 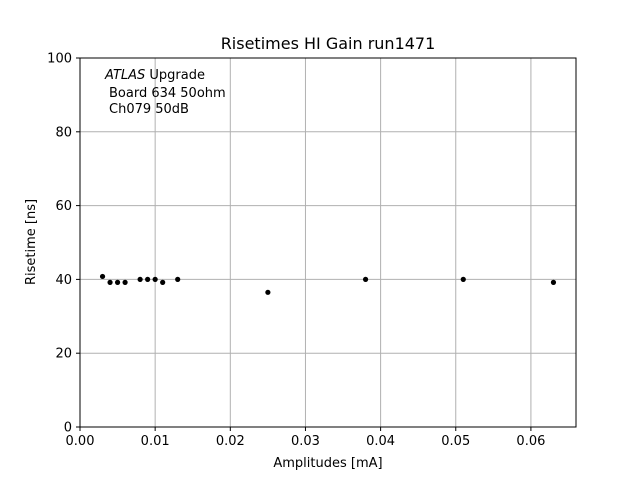 What do you see at coordinates (327, 463) in the screenshot?
I see `x-axis-label: Amplitudes [mA]` at bounding box center [327, 463].